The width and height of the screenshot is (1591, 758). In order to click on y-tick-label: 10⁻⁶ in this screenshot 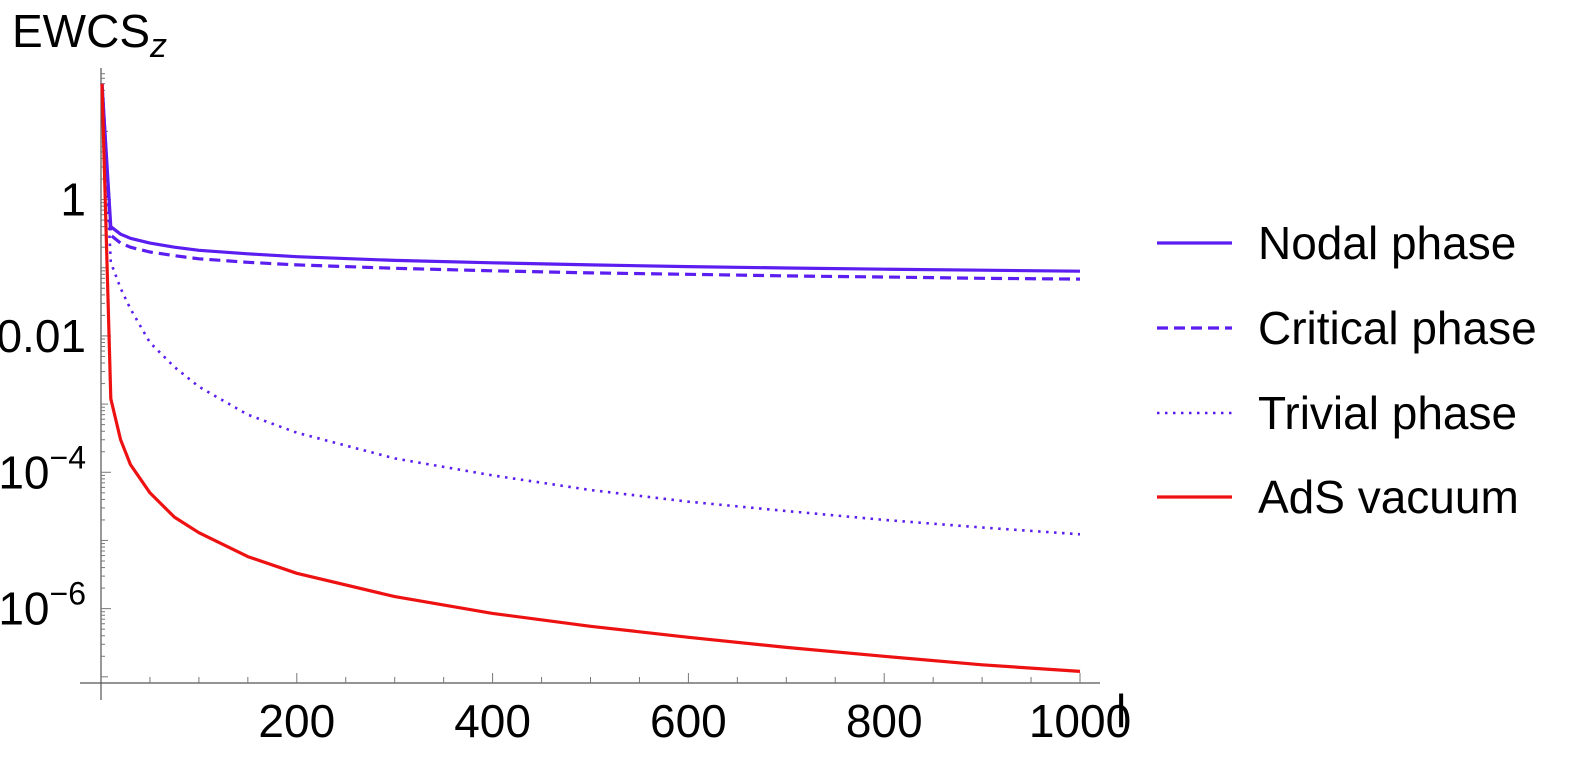, I will do `click(43, 605)`.